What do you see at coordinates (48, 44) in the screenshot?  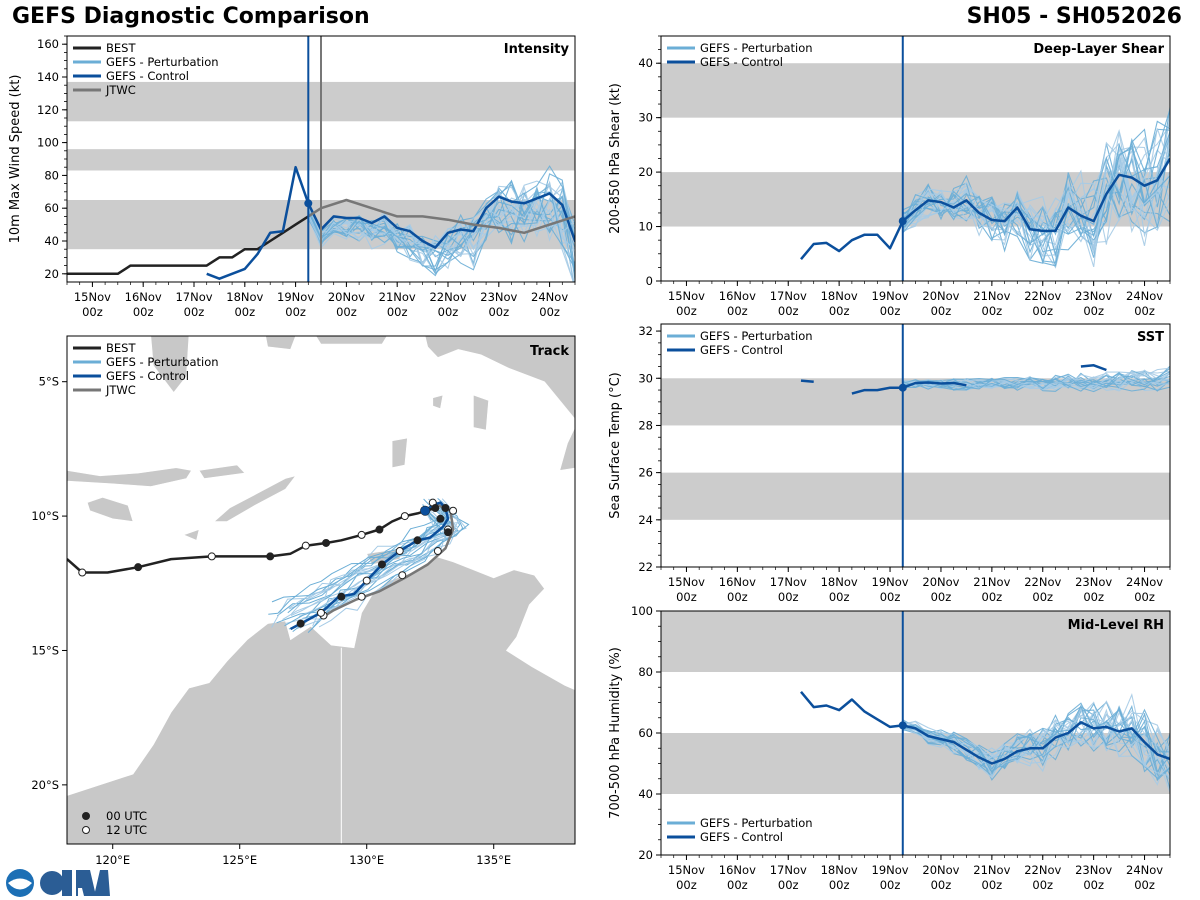 I see `y-tick-label: 160` at bounding box center [48, 44].